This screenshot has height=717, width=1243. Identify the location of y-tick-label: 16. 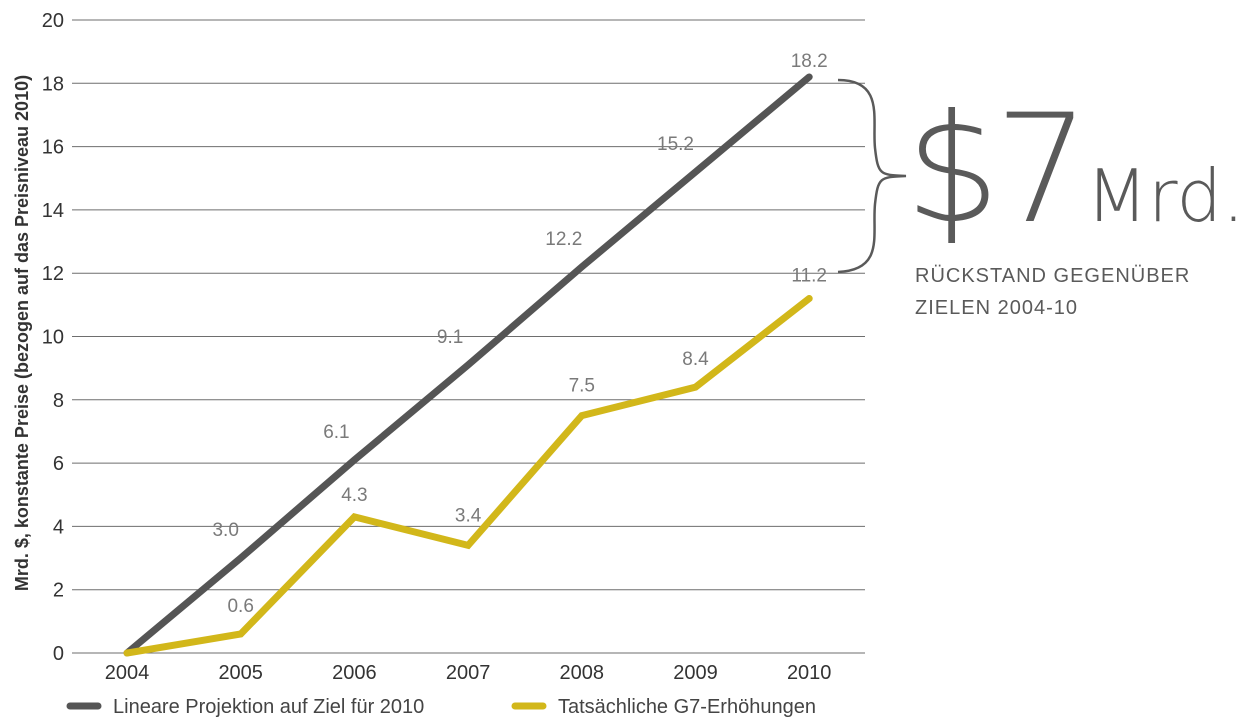
(53, 148).